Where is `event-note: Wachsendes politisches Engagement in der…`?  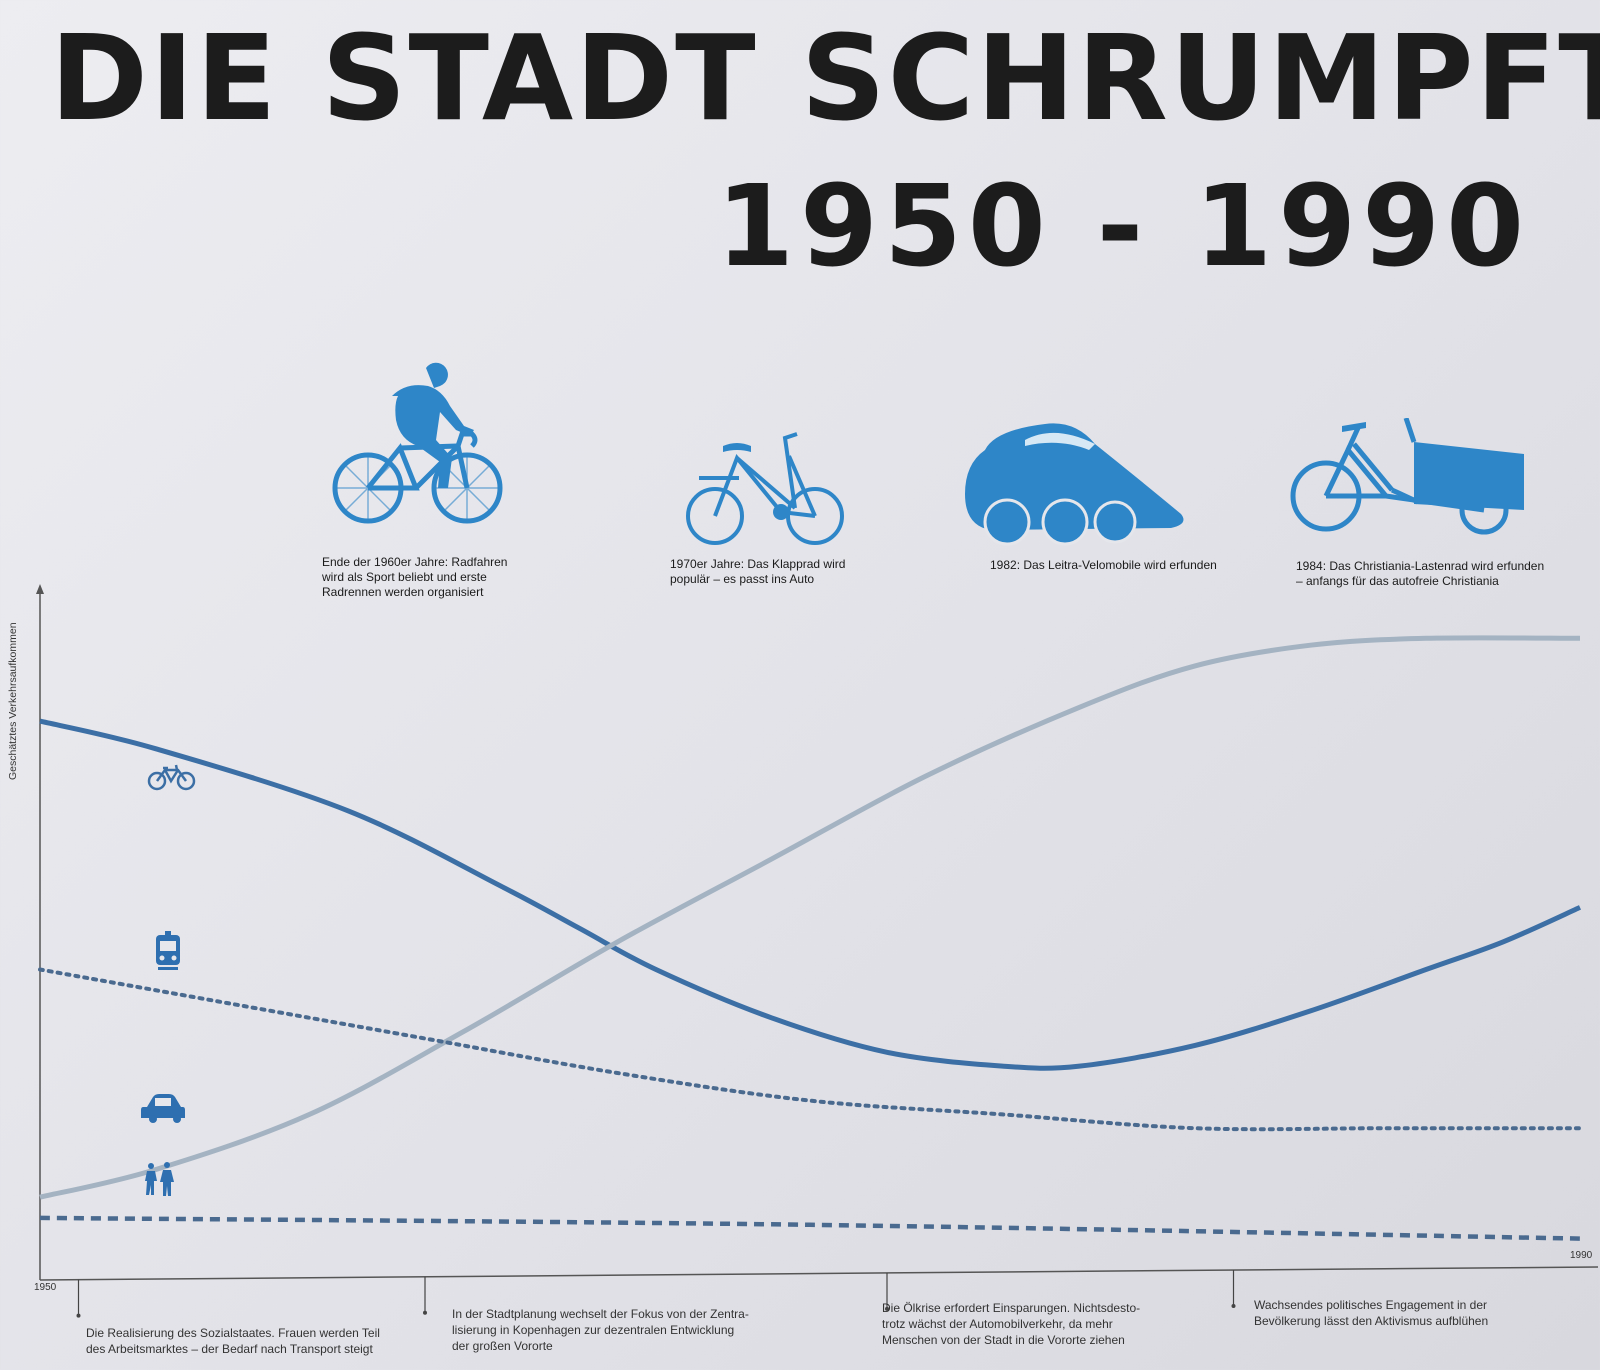
event-note: Wachsendes politisches Engagement in der… is located at coordinates (1371, 1313).